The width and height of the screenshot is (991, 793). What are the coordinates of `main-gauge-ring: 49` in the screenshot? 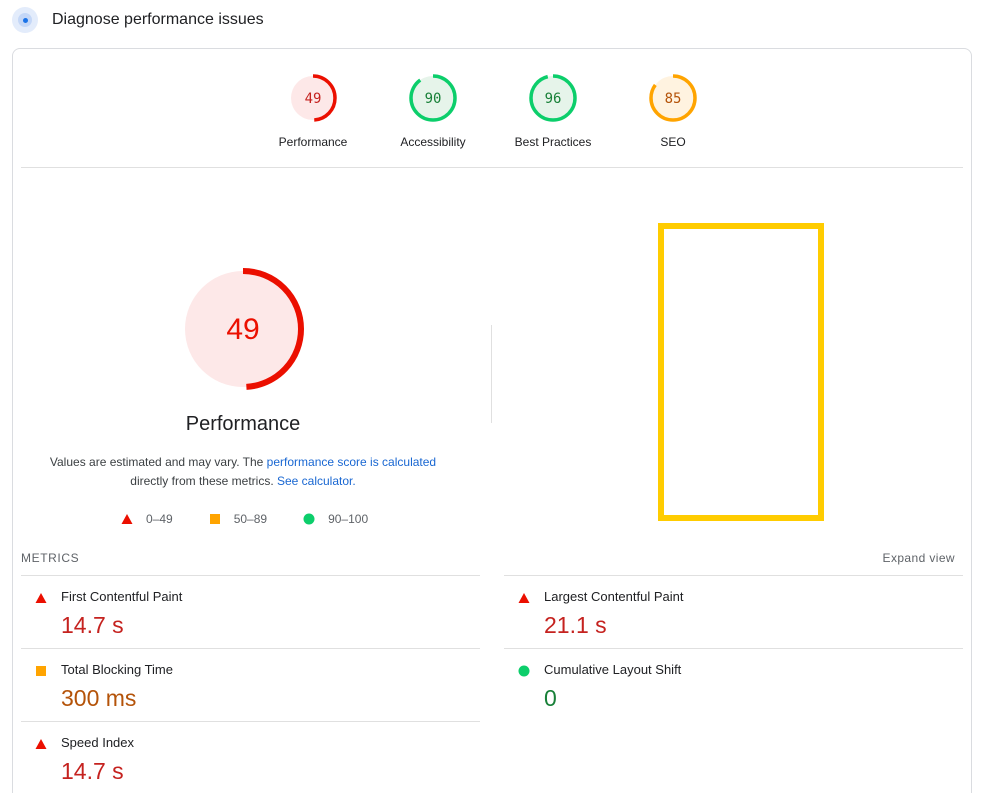 It's located at (243, 329).